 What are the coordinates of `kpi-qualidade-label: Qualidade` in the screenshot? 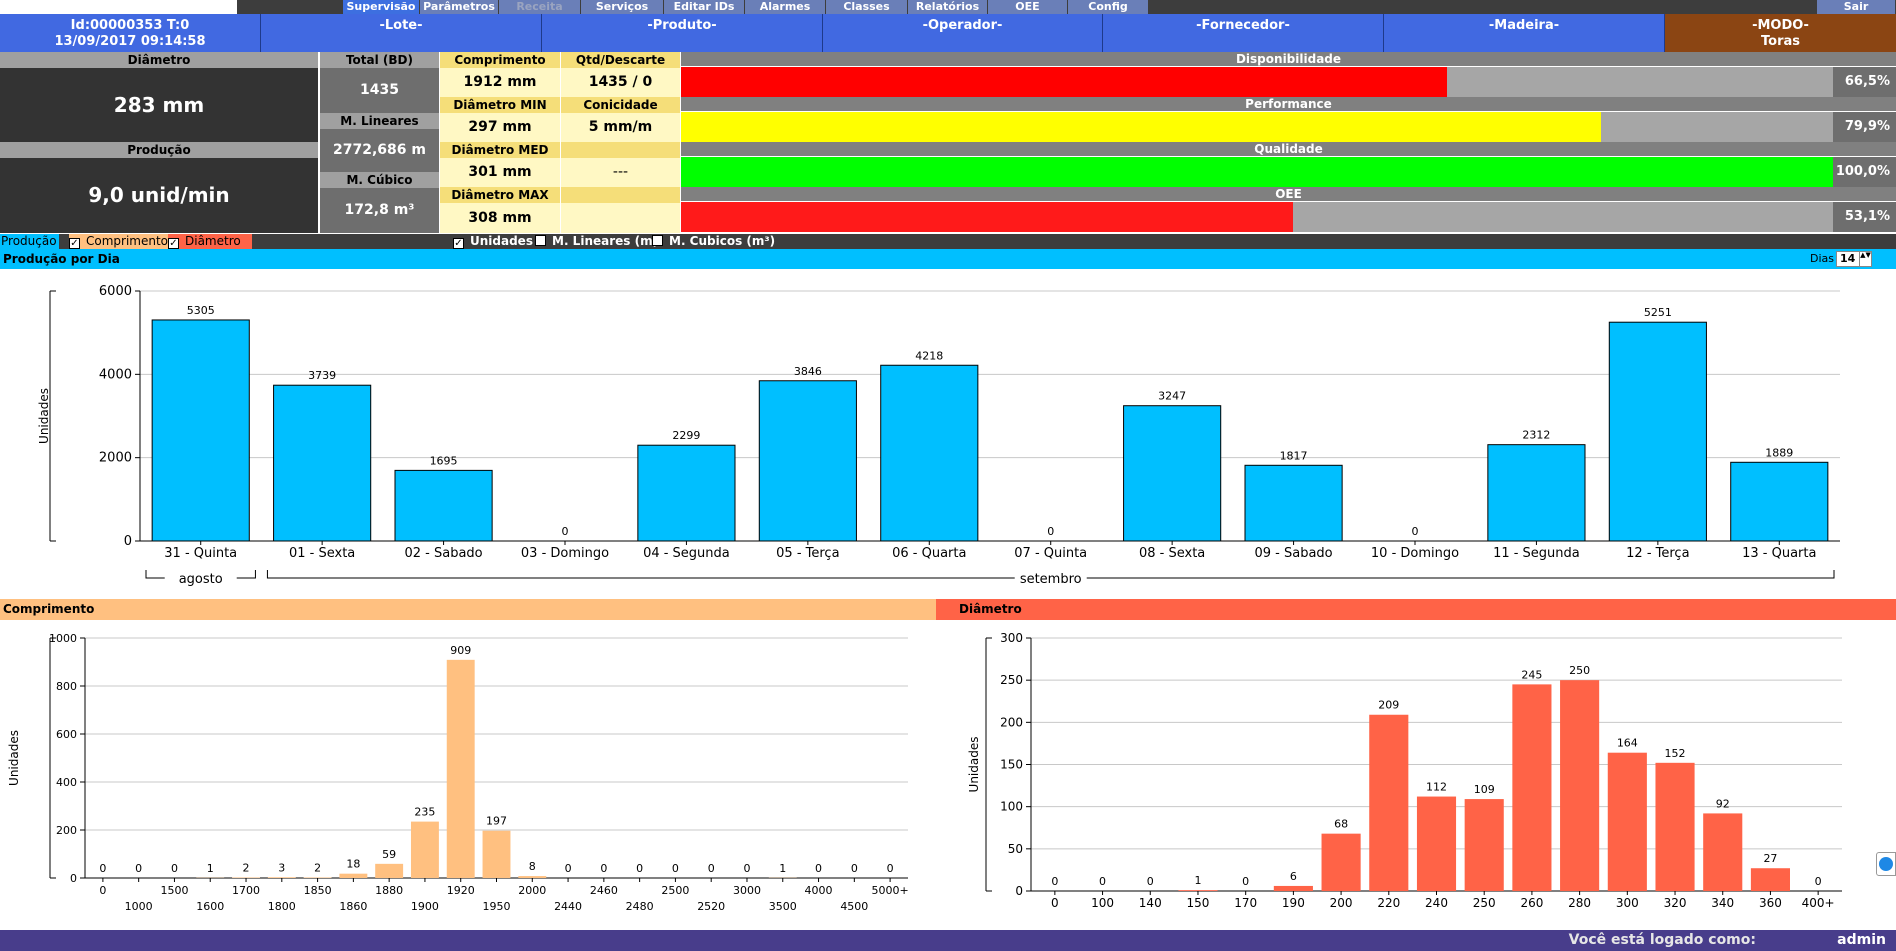 It's located at (1288, 149).